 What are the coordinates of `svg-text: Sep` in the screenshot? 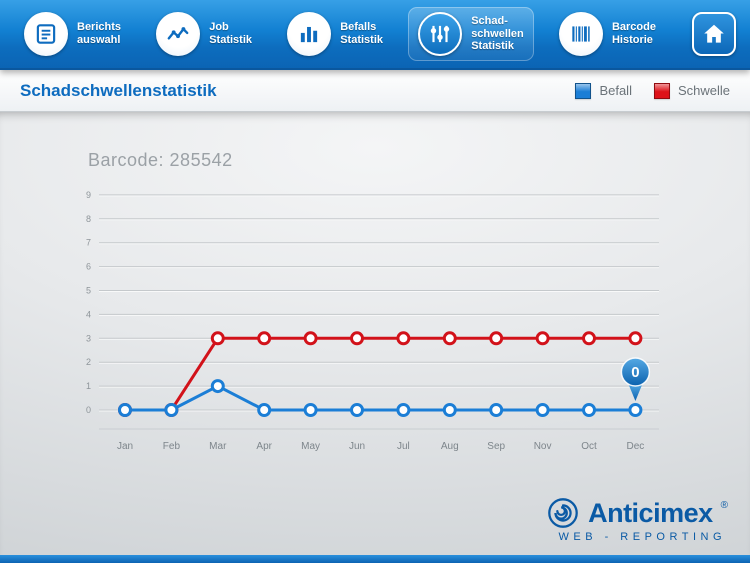 It's located at (496, 446).